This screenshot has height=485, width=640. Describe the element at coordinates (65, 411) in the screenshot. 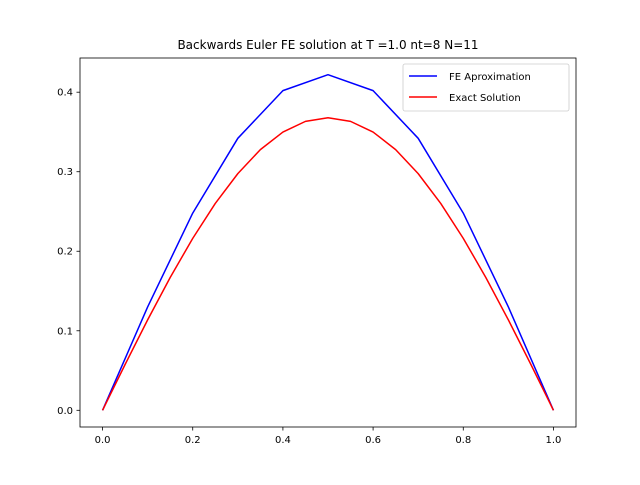

I see `y-tick-label: 0.0` at that location.